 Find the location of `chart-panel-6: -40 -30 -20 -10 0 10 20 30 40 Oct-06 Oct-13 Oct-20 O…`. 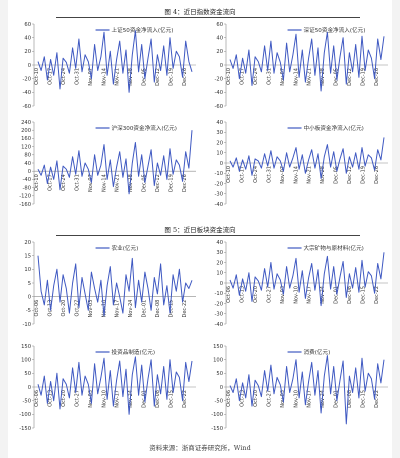

chart-panel-6: -40 -30 -20 -10 0 10 20 30 40 Oct-06 Oct-13 Oct-20 O… is located at coordinates (301, 284).